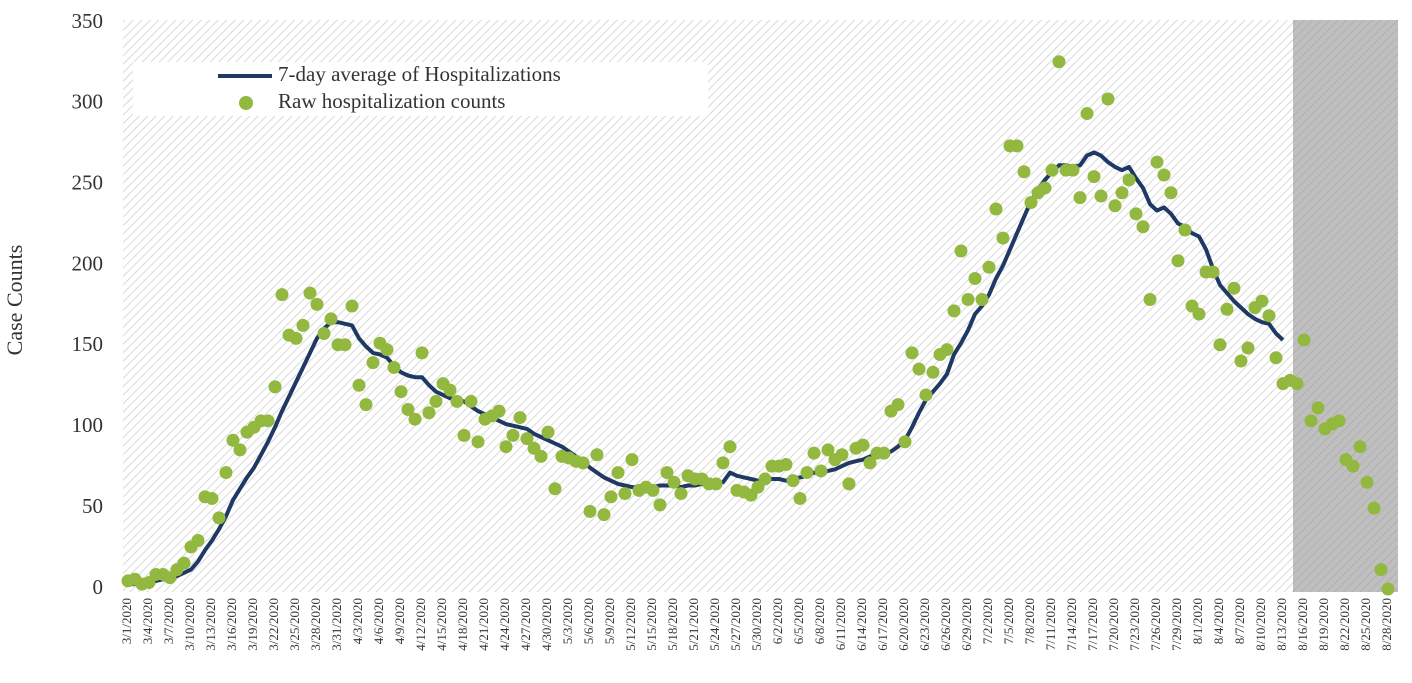  What do you see at coordinates (525, 624) in the screenshot?
I see `x-tick-label: 4/27/2020` at bounding box center [525, 624].